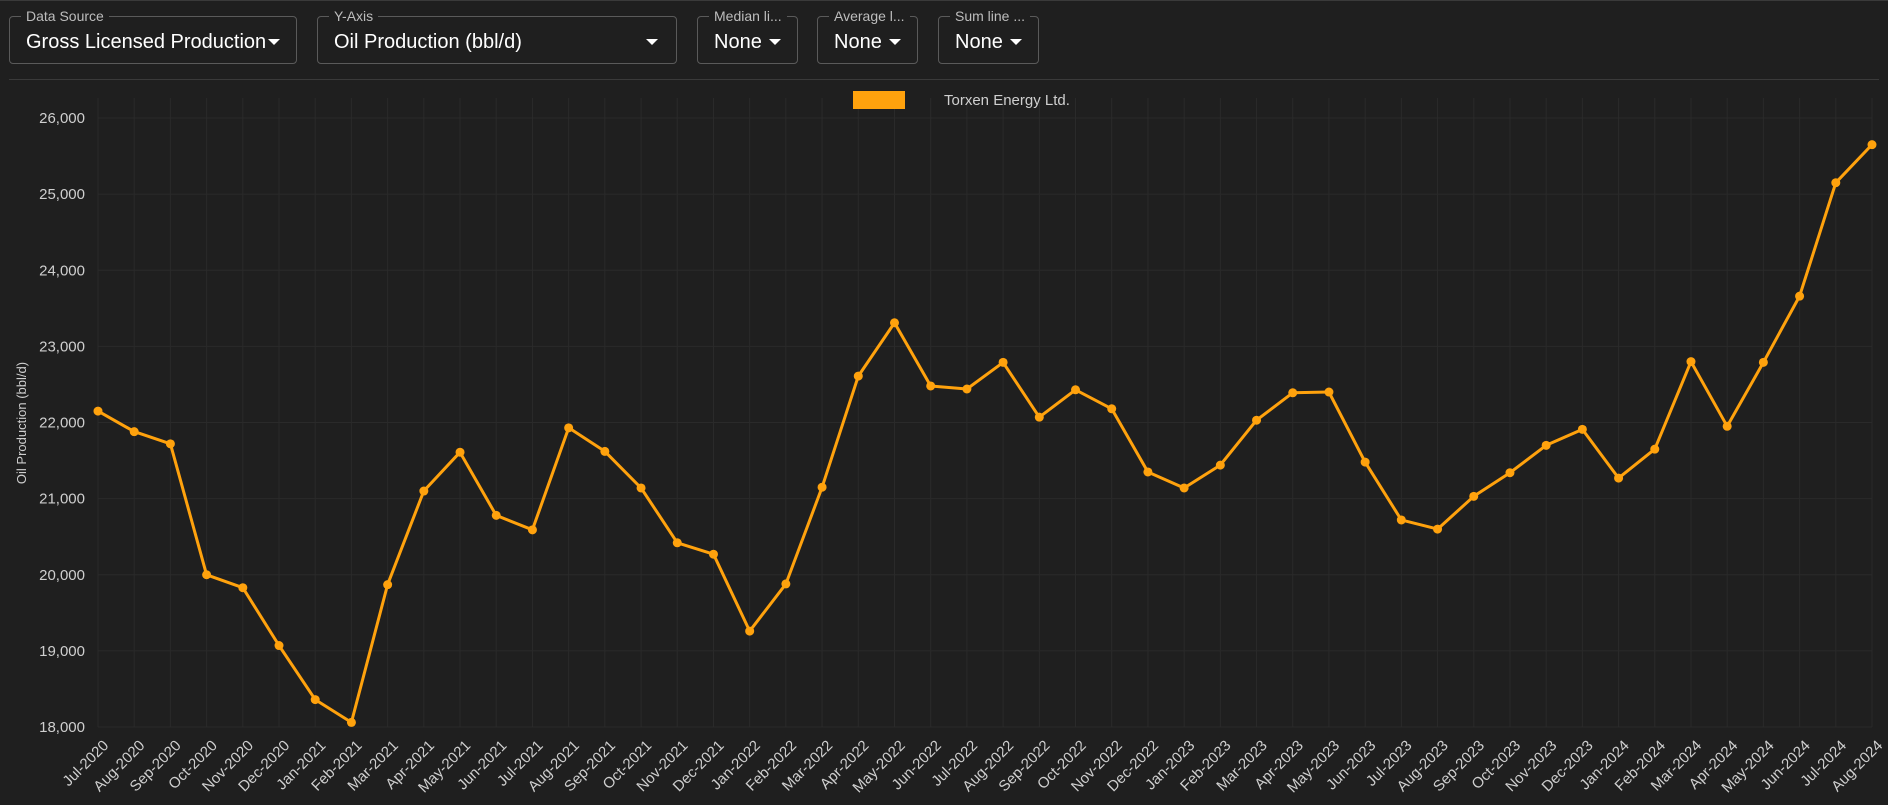  I want to click on data-source-select: Data Source Gross Licensed Production, so click(153, 36).